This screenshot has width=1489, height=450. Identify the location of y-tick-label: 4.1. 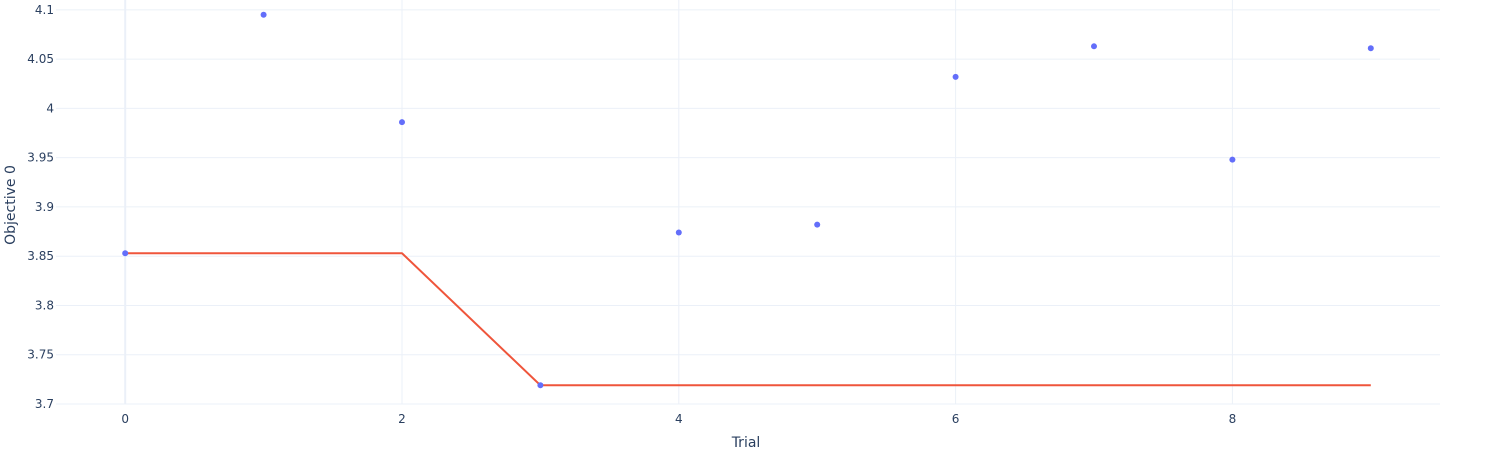
(44, 10).